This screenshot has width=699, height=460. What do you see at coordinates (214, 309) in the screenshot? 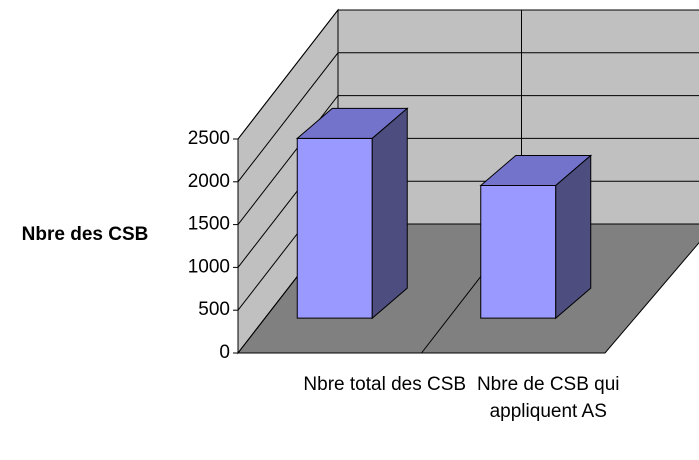
I see `y-tick-label: 500` at bounding box center [214, 309].